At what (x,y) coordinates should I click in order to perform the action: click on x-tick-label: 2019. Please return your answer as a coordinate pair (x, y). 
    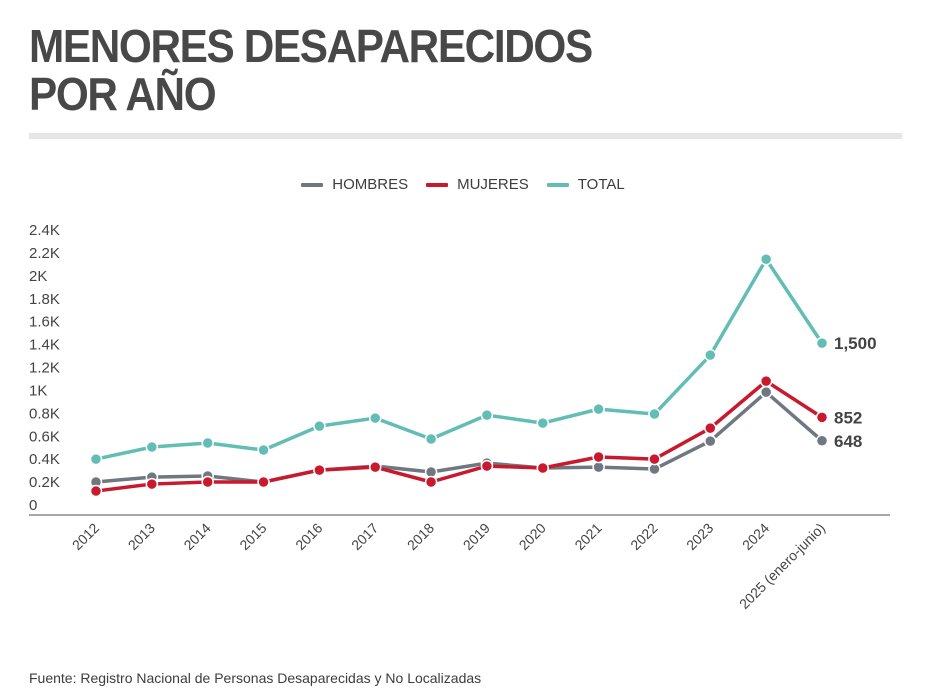
    Looking at the image, I should click on (476, 536).